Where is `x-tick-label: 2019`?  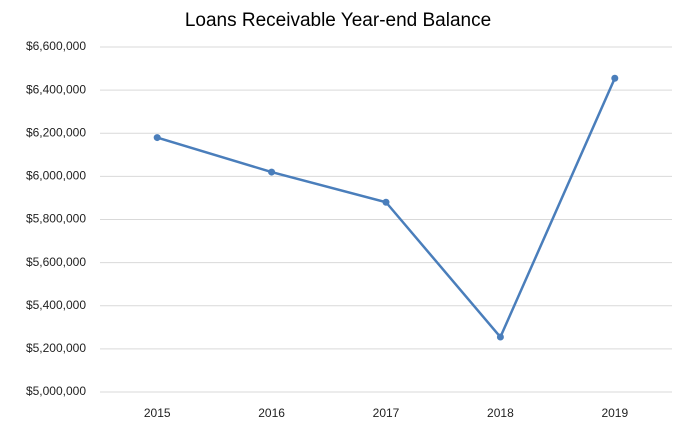 x-tick-label: 2019 is located at coordinates (614, 413).